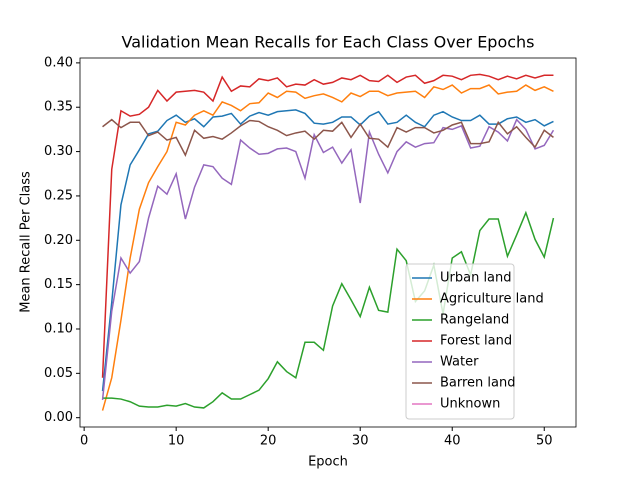 This screenshot has height=480, width=640. I want to click on y-tick-label: 0.30, so click(58, 151).